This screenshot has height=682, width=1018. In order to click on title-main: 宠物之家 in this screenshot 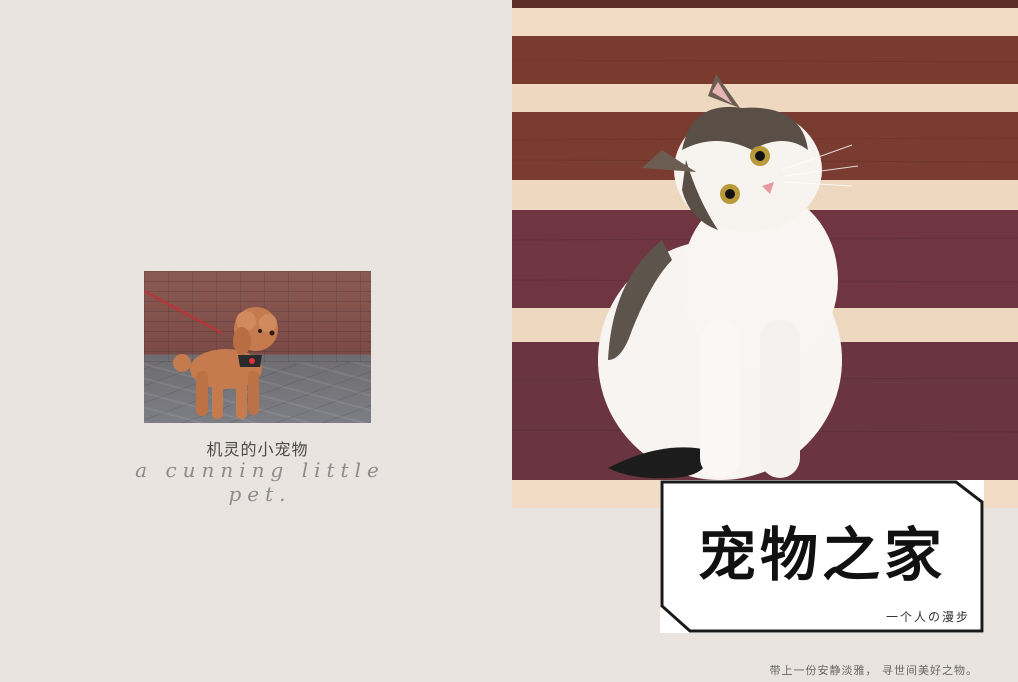, I will do `click(821, 555)`.